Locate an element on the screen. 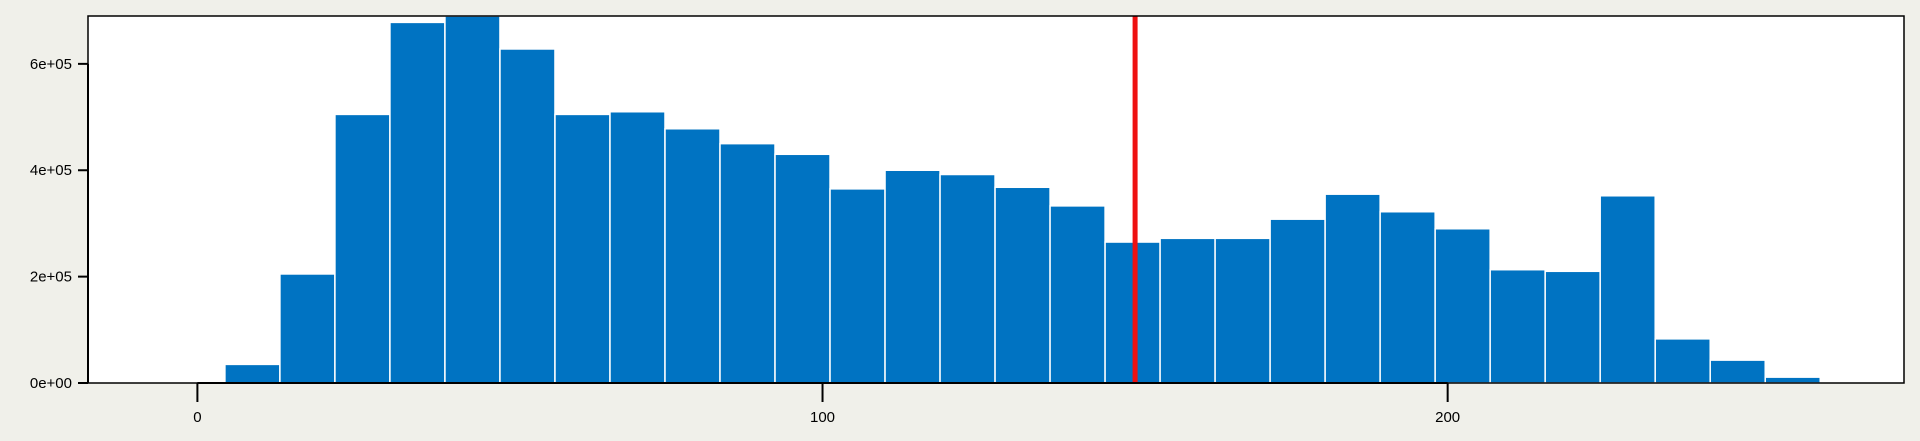  y-tick-label: 0e+00 is located at coordinates (51, 383).